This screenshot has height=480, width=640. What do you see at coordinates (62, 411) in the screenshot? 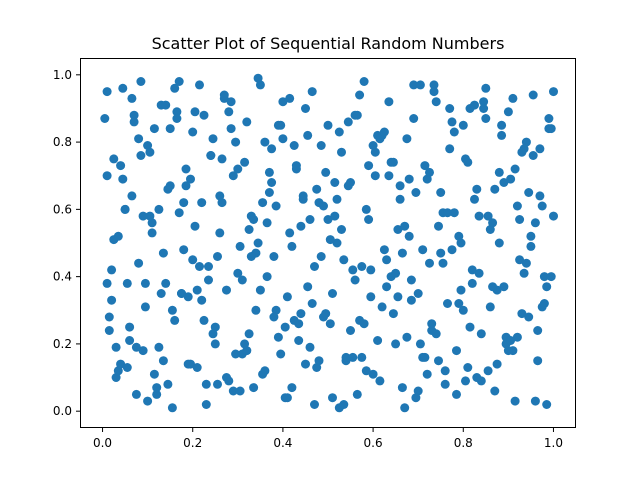
I see `y-tick-label: 0.0` at bounding box center [62, 411].